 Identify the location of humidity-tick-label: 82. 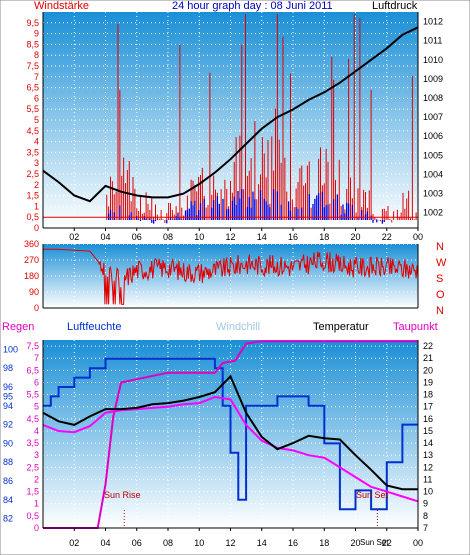
(8, 519).